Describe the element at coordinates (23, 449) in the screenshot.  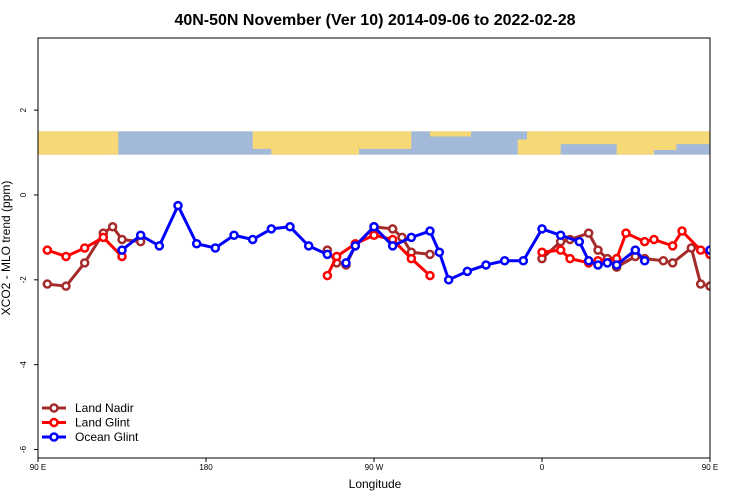
I see `y-tick-label: -6` at that location.